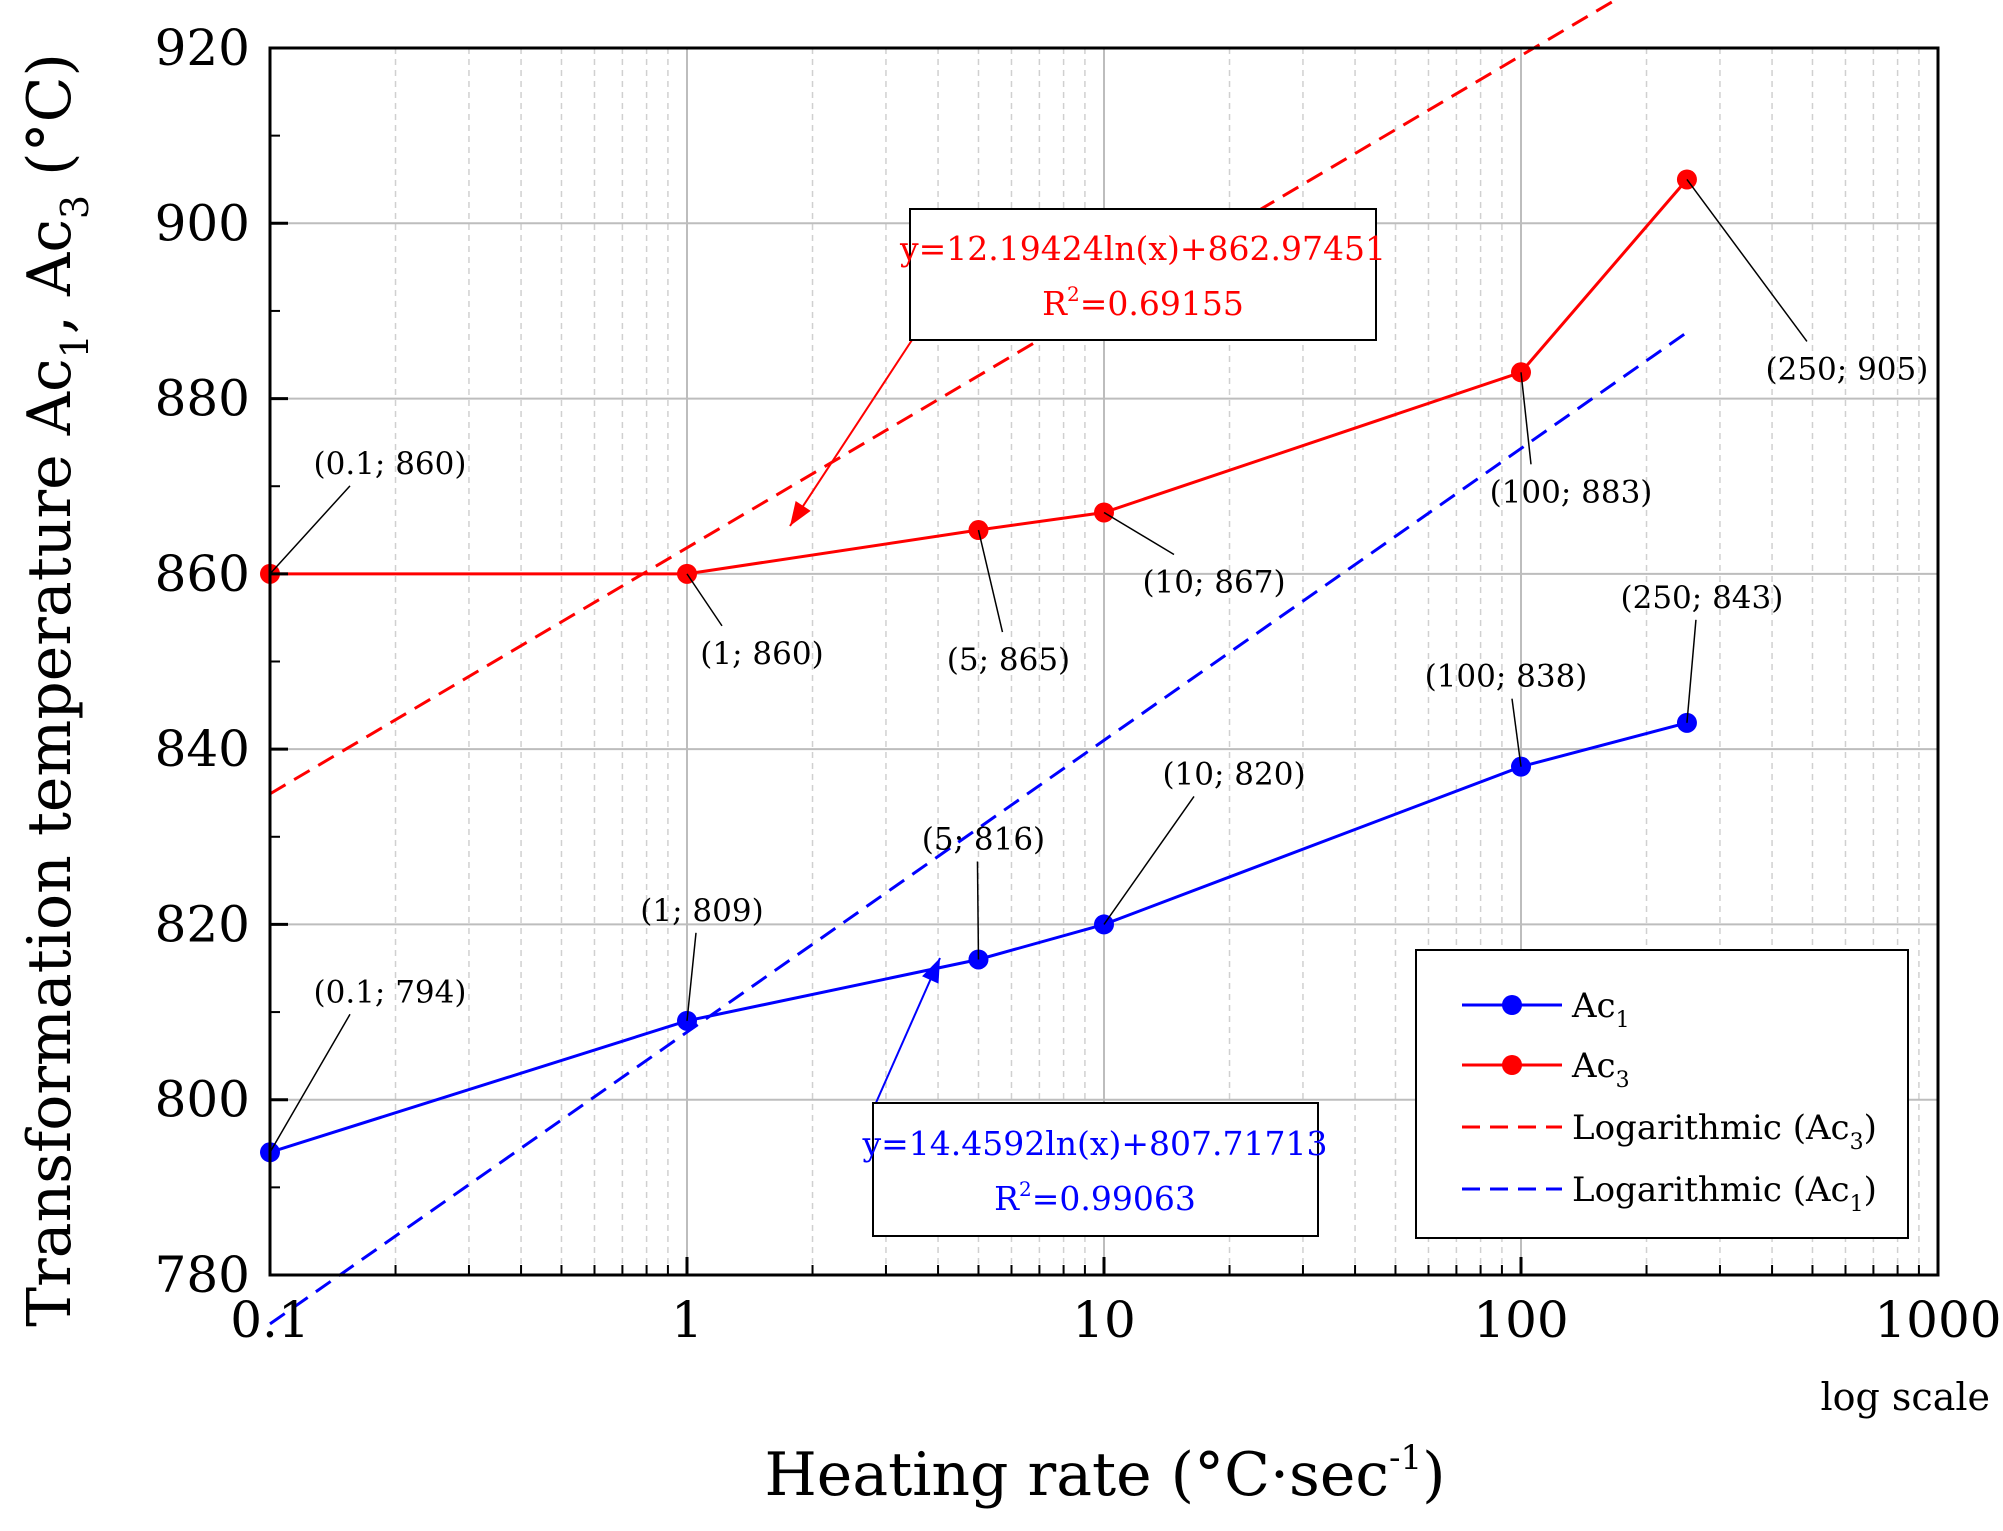 Image resolution: width=2003 pixels, height=1531 pixels. I want to click on equation-ac1-formula: y=14.4592ln(x)+807.71713, so click(1094, 1143).